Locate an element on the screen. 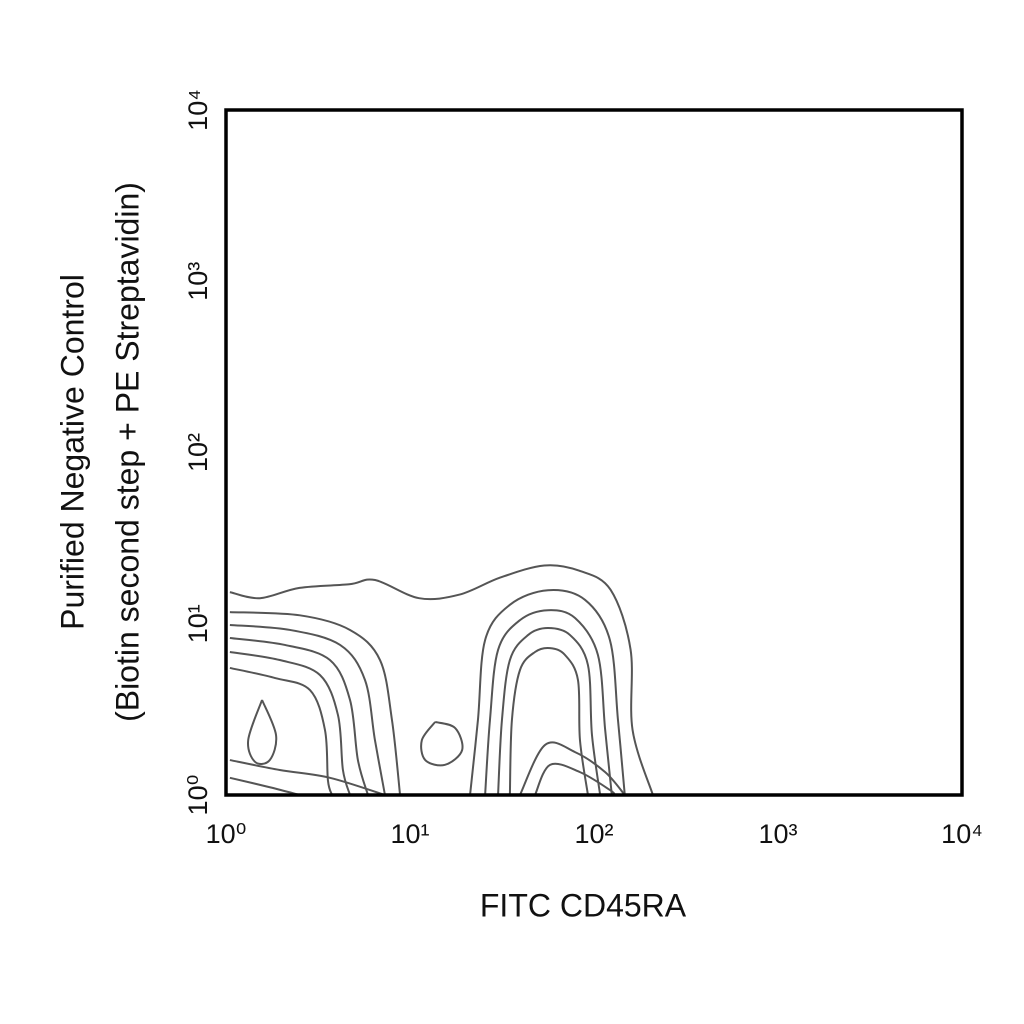 This screenshot has width=1024, height=1024. x-tick-label: 10⁴ is located at coordinates (962, 834).